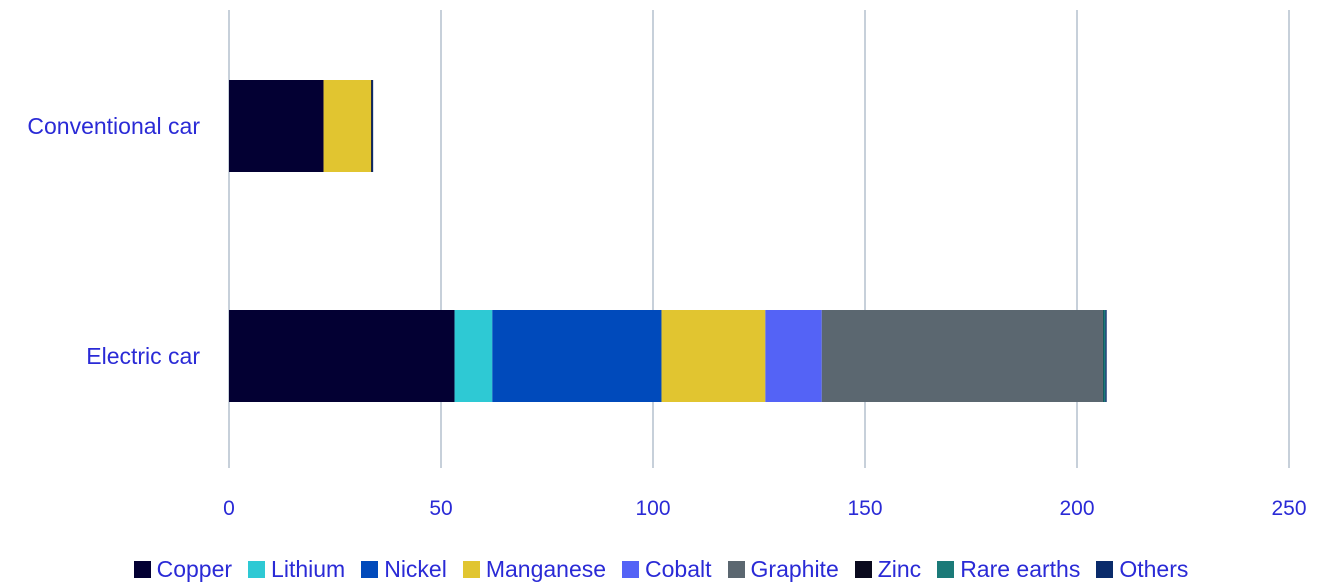 This screenshot has height=585, width=1322. I want to click on legend-item: Zinc, so click(888, 569).